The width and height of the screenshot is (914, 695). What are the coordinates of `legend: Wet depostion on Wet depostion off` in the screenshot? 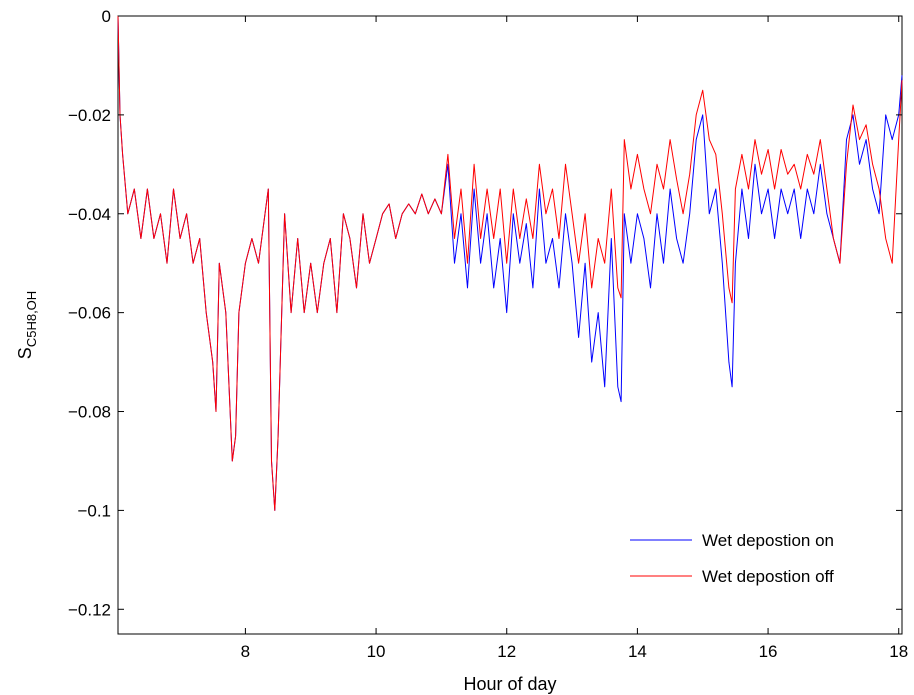 It's located at (760, 558).